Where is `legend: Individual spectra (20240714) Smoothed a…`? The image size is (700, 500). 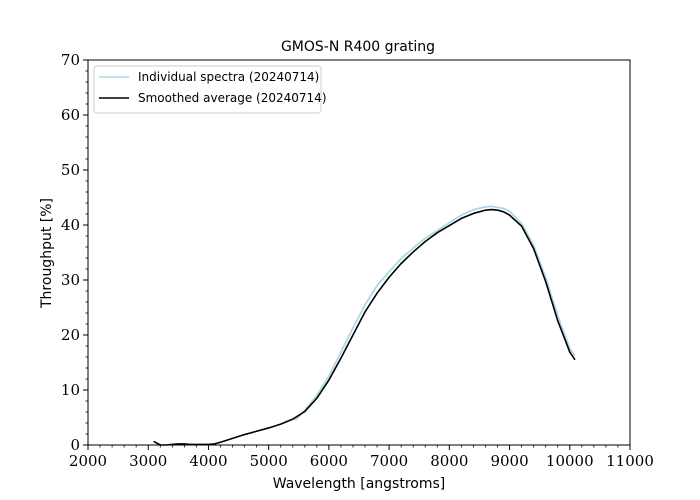 legend: Individual spectra (20240714) Smoothed a… is located at coordinates (210, 89).